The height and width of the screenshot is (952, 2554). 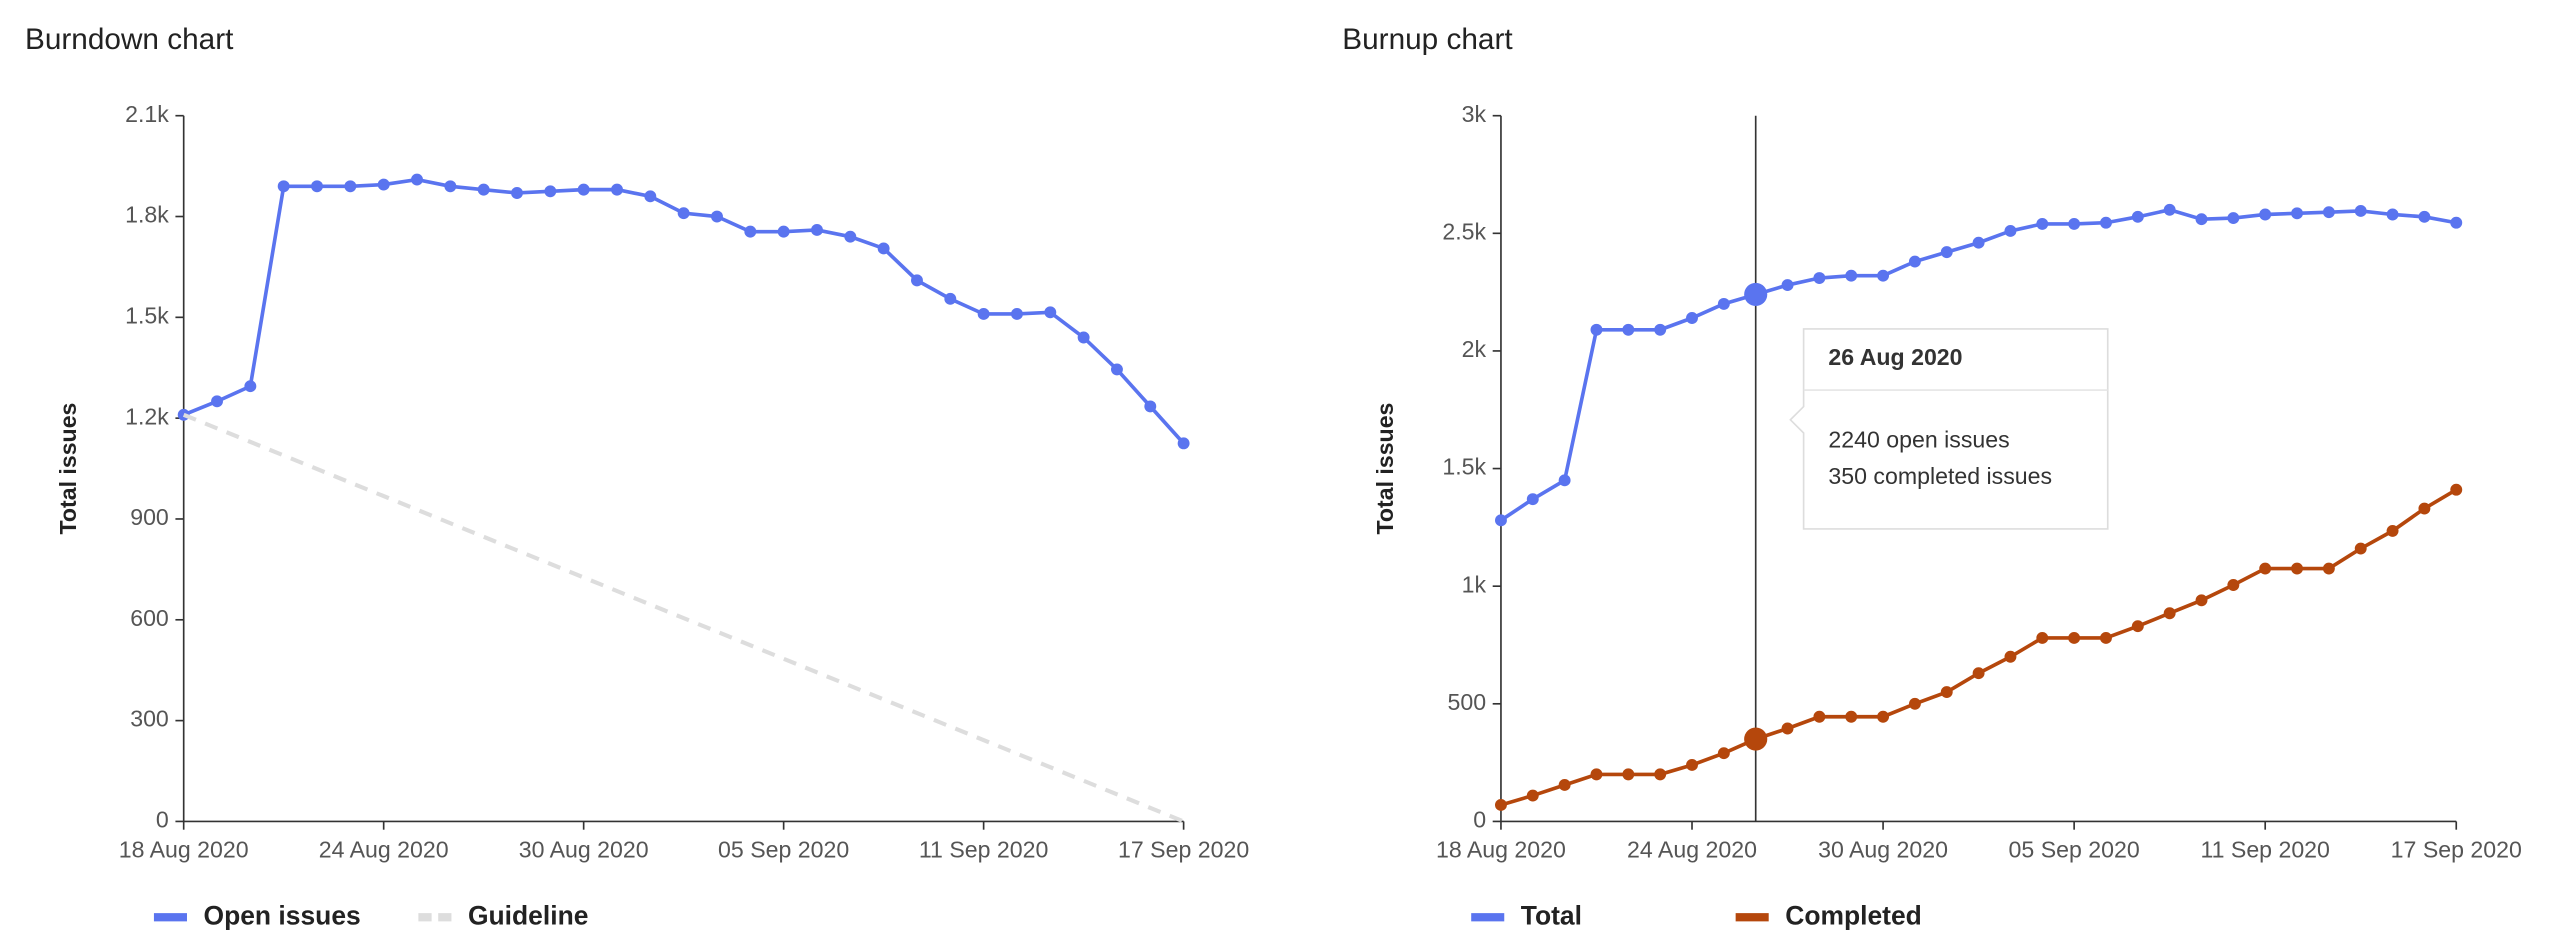 I want to click on legend-label: Total, so click(x=1551, y=915).